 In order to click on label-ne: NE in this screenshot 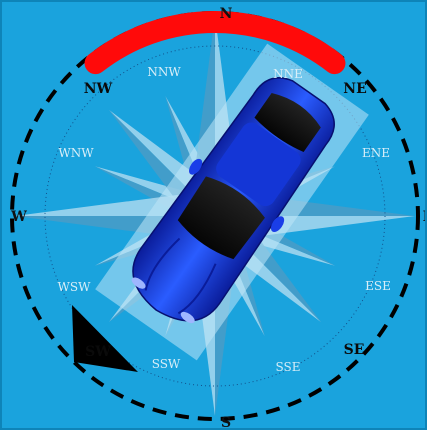, I will do `click(354, 89)`.